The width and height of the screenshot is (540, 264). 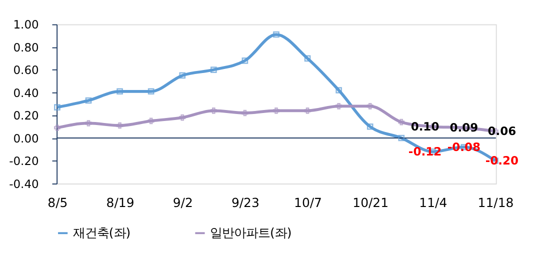 I want to click on y-tick-label: -0.20, so click(x=24, y=161).